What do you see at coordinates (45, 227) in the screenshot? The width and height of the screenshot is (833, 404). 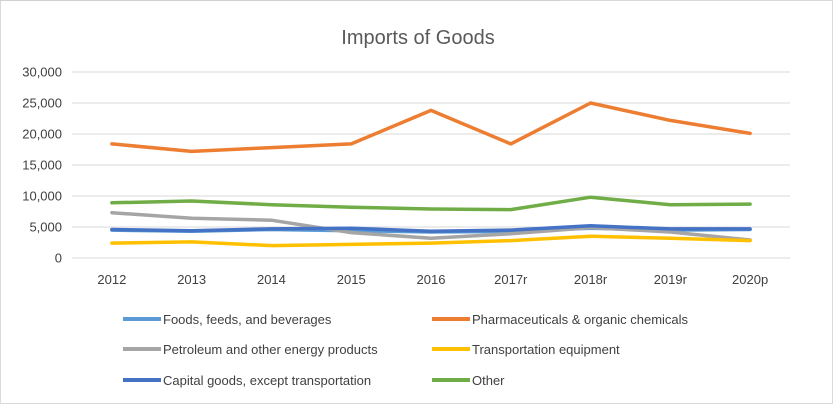 I see `y-tick-label: 5,000` at bounding box center [45, 227].